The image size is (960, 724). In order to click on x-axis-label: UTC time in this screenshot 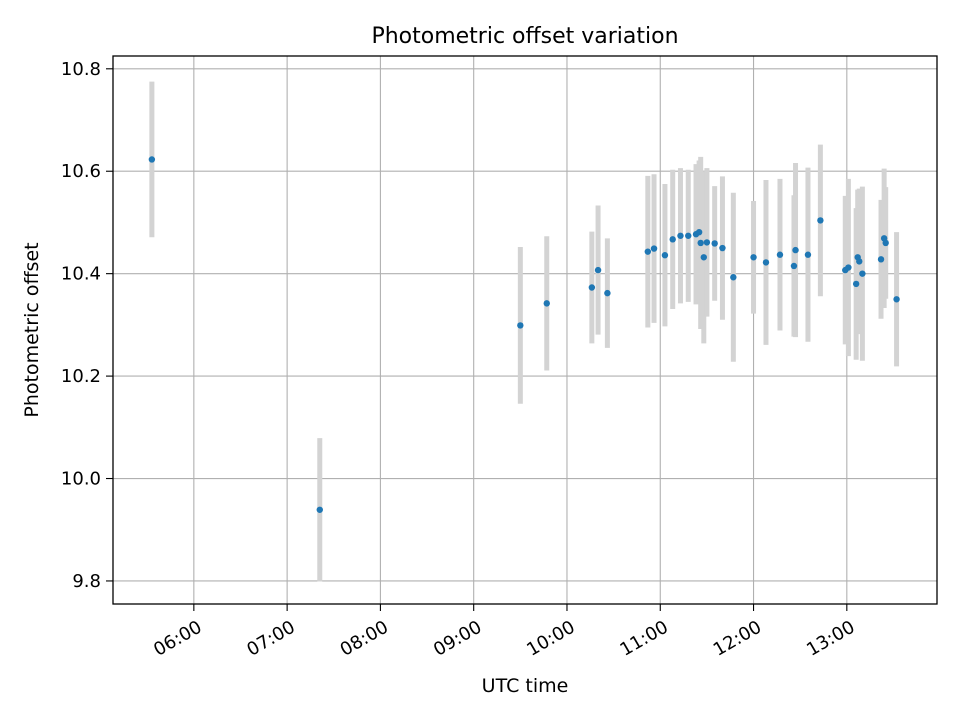, I will do `click(525, 686)`.